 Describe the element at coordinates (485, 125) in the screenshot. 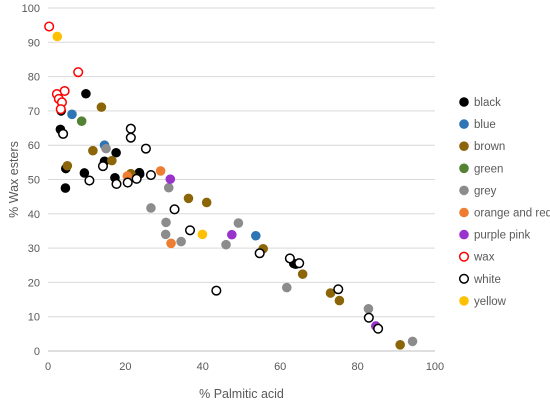

I see `legend-label-blue: blue` at that location.